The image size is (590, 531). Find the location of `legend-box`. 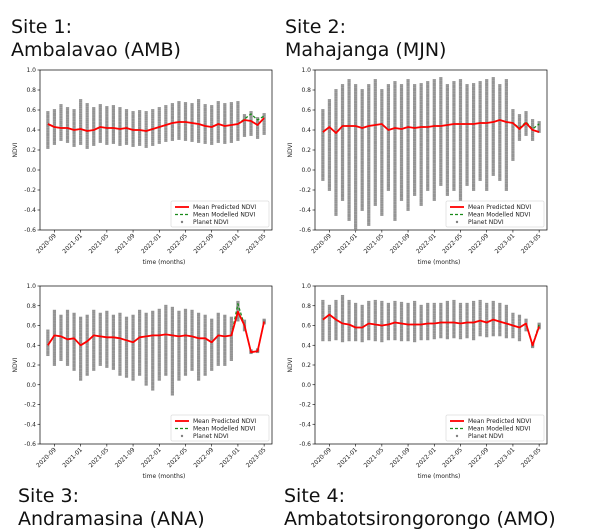

legend-box is located at coordinates (220, 428).